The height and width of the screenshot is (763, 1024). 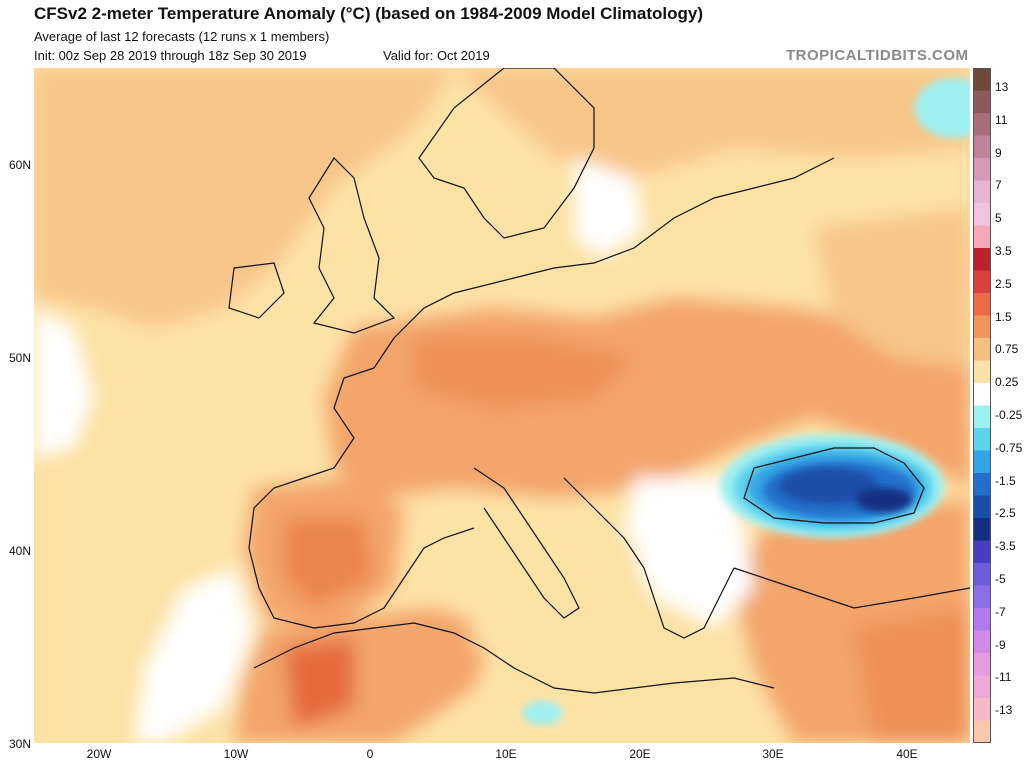 I want to click on colorbar-label: 2.5, so click(x=1003, y=283).